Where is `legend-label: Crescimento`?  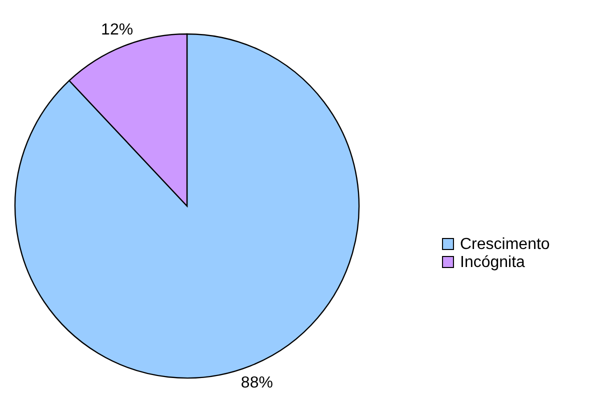 legend-label: Crescimento is located at coordinates (505, 244).